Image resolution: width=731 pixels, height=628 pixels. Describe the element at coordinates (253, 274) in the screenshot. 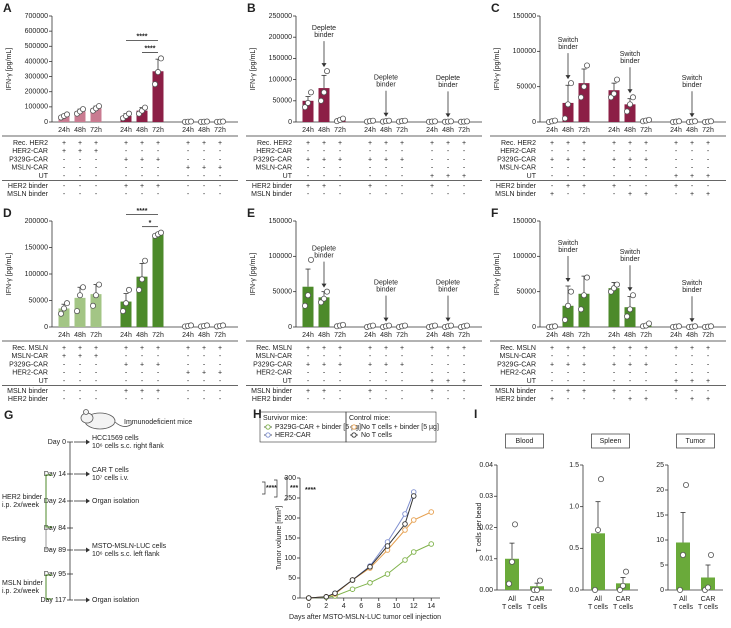

I see `y-axis-label: IFN-γ [pg/mL]` at that location.